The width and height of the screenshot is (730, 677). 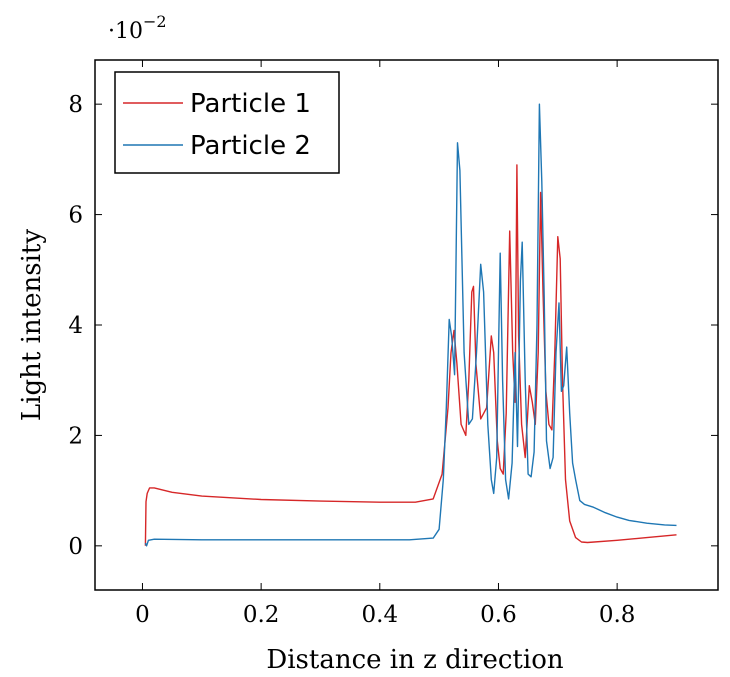 I want to click on legend-label-particle-2: Particle 2, so click(x=250, y=146).